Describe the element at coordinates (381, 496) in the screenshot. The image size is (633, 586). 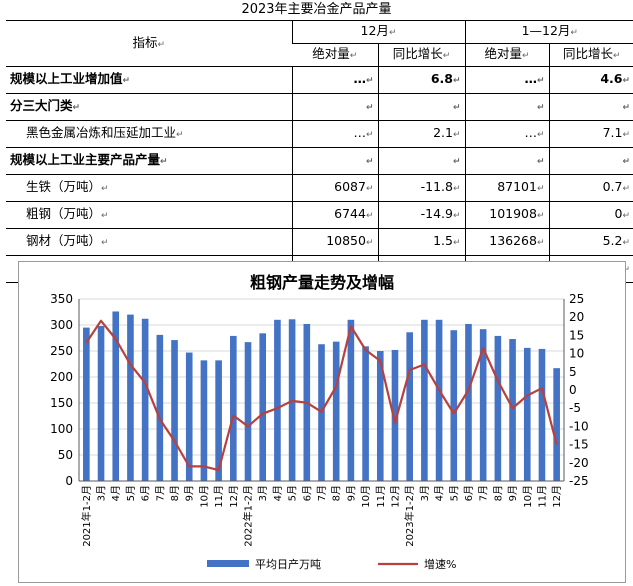
I see `x-tick-label: 11月` at that location.